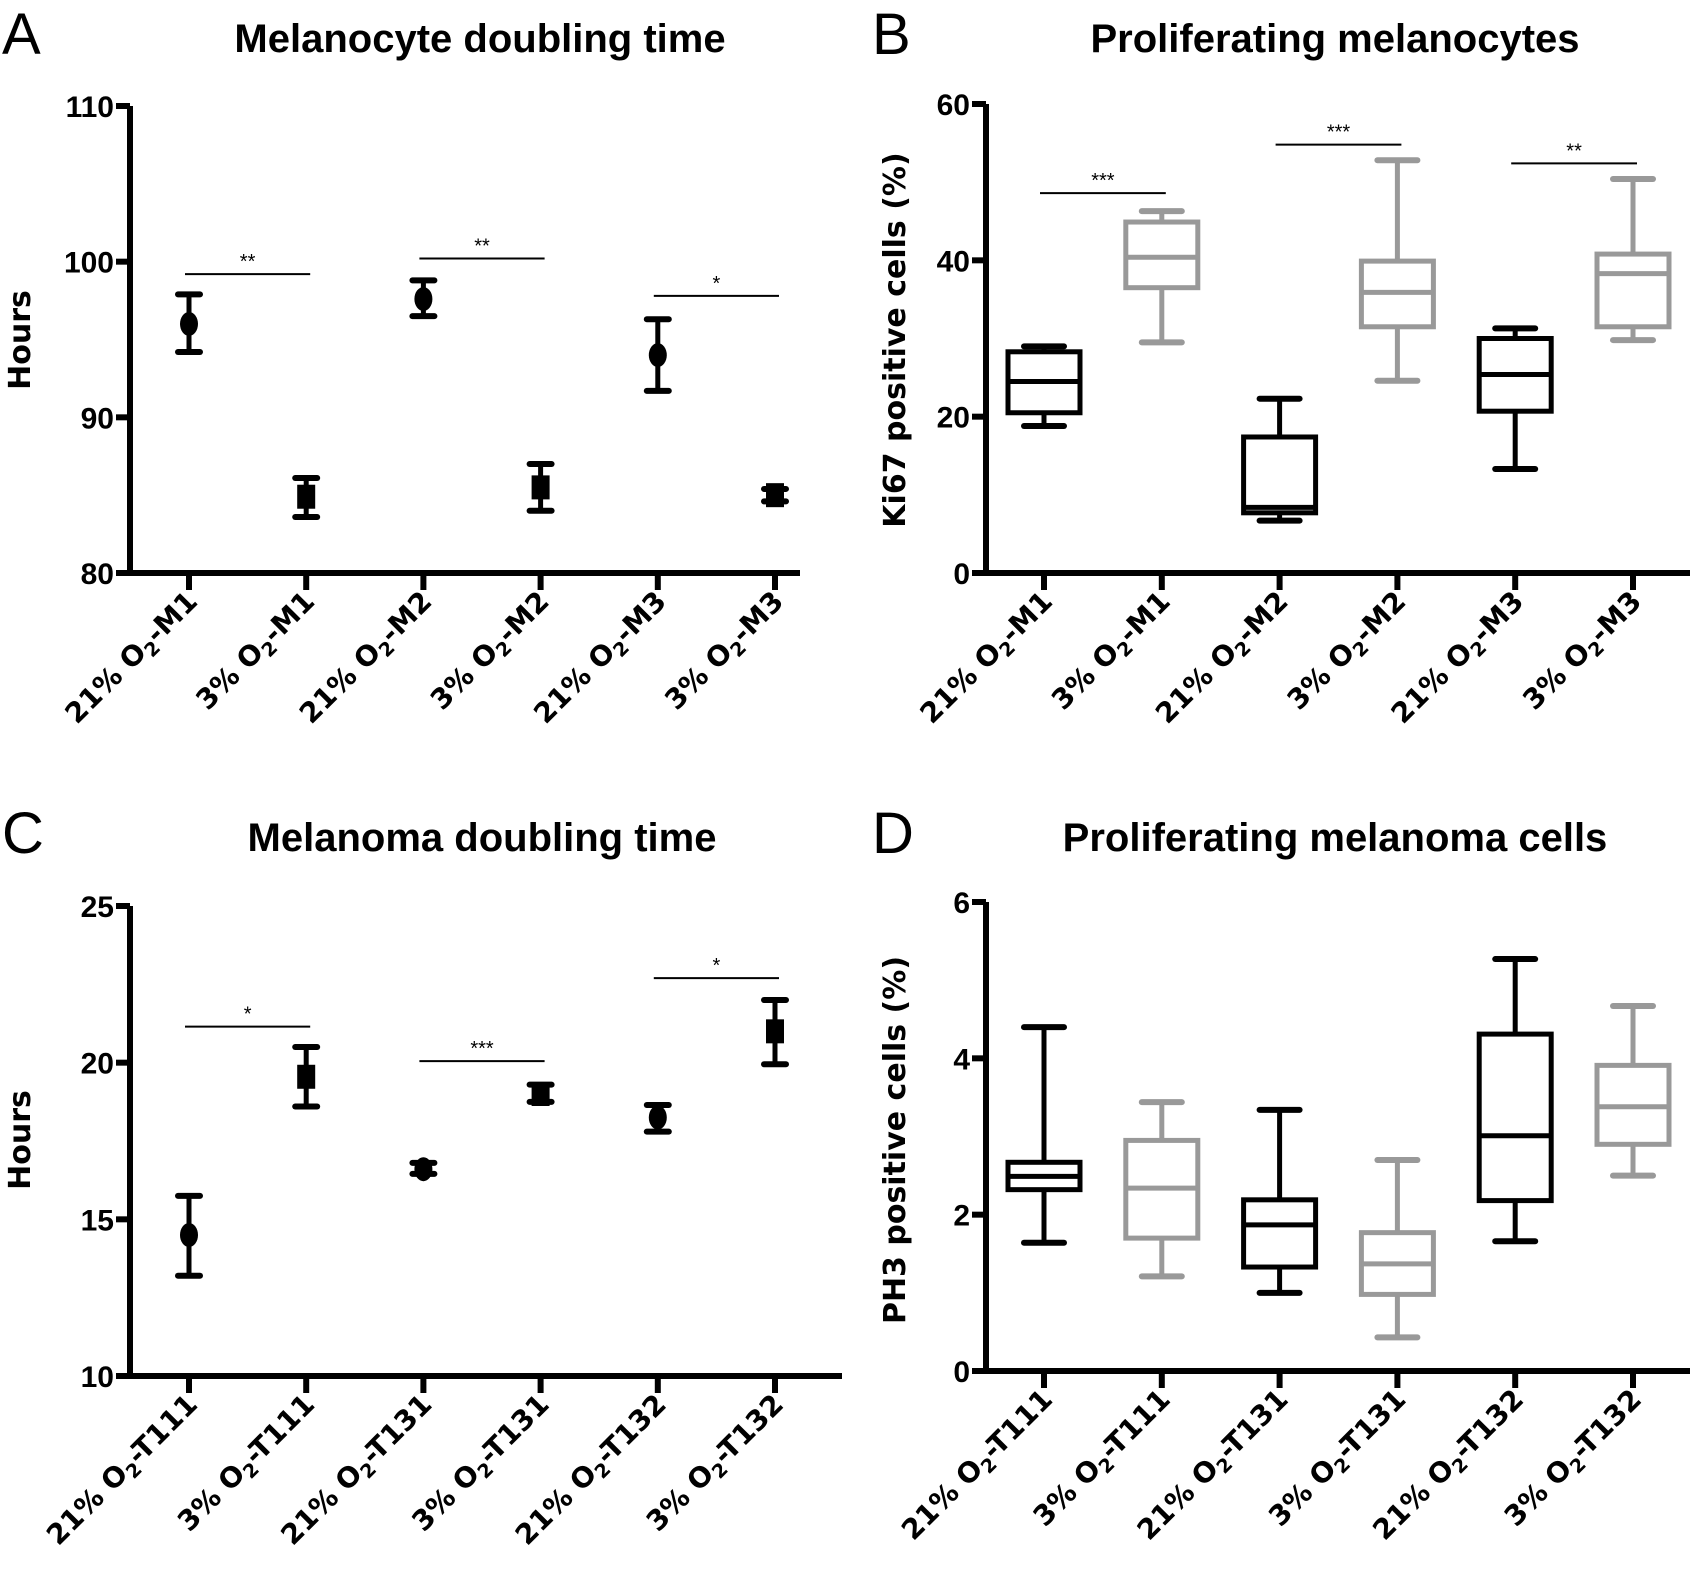  I want to click on y-tick-label: 6, so click(961, 903).